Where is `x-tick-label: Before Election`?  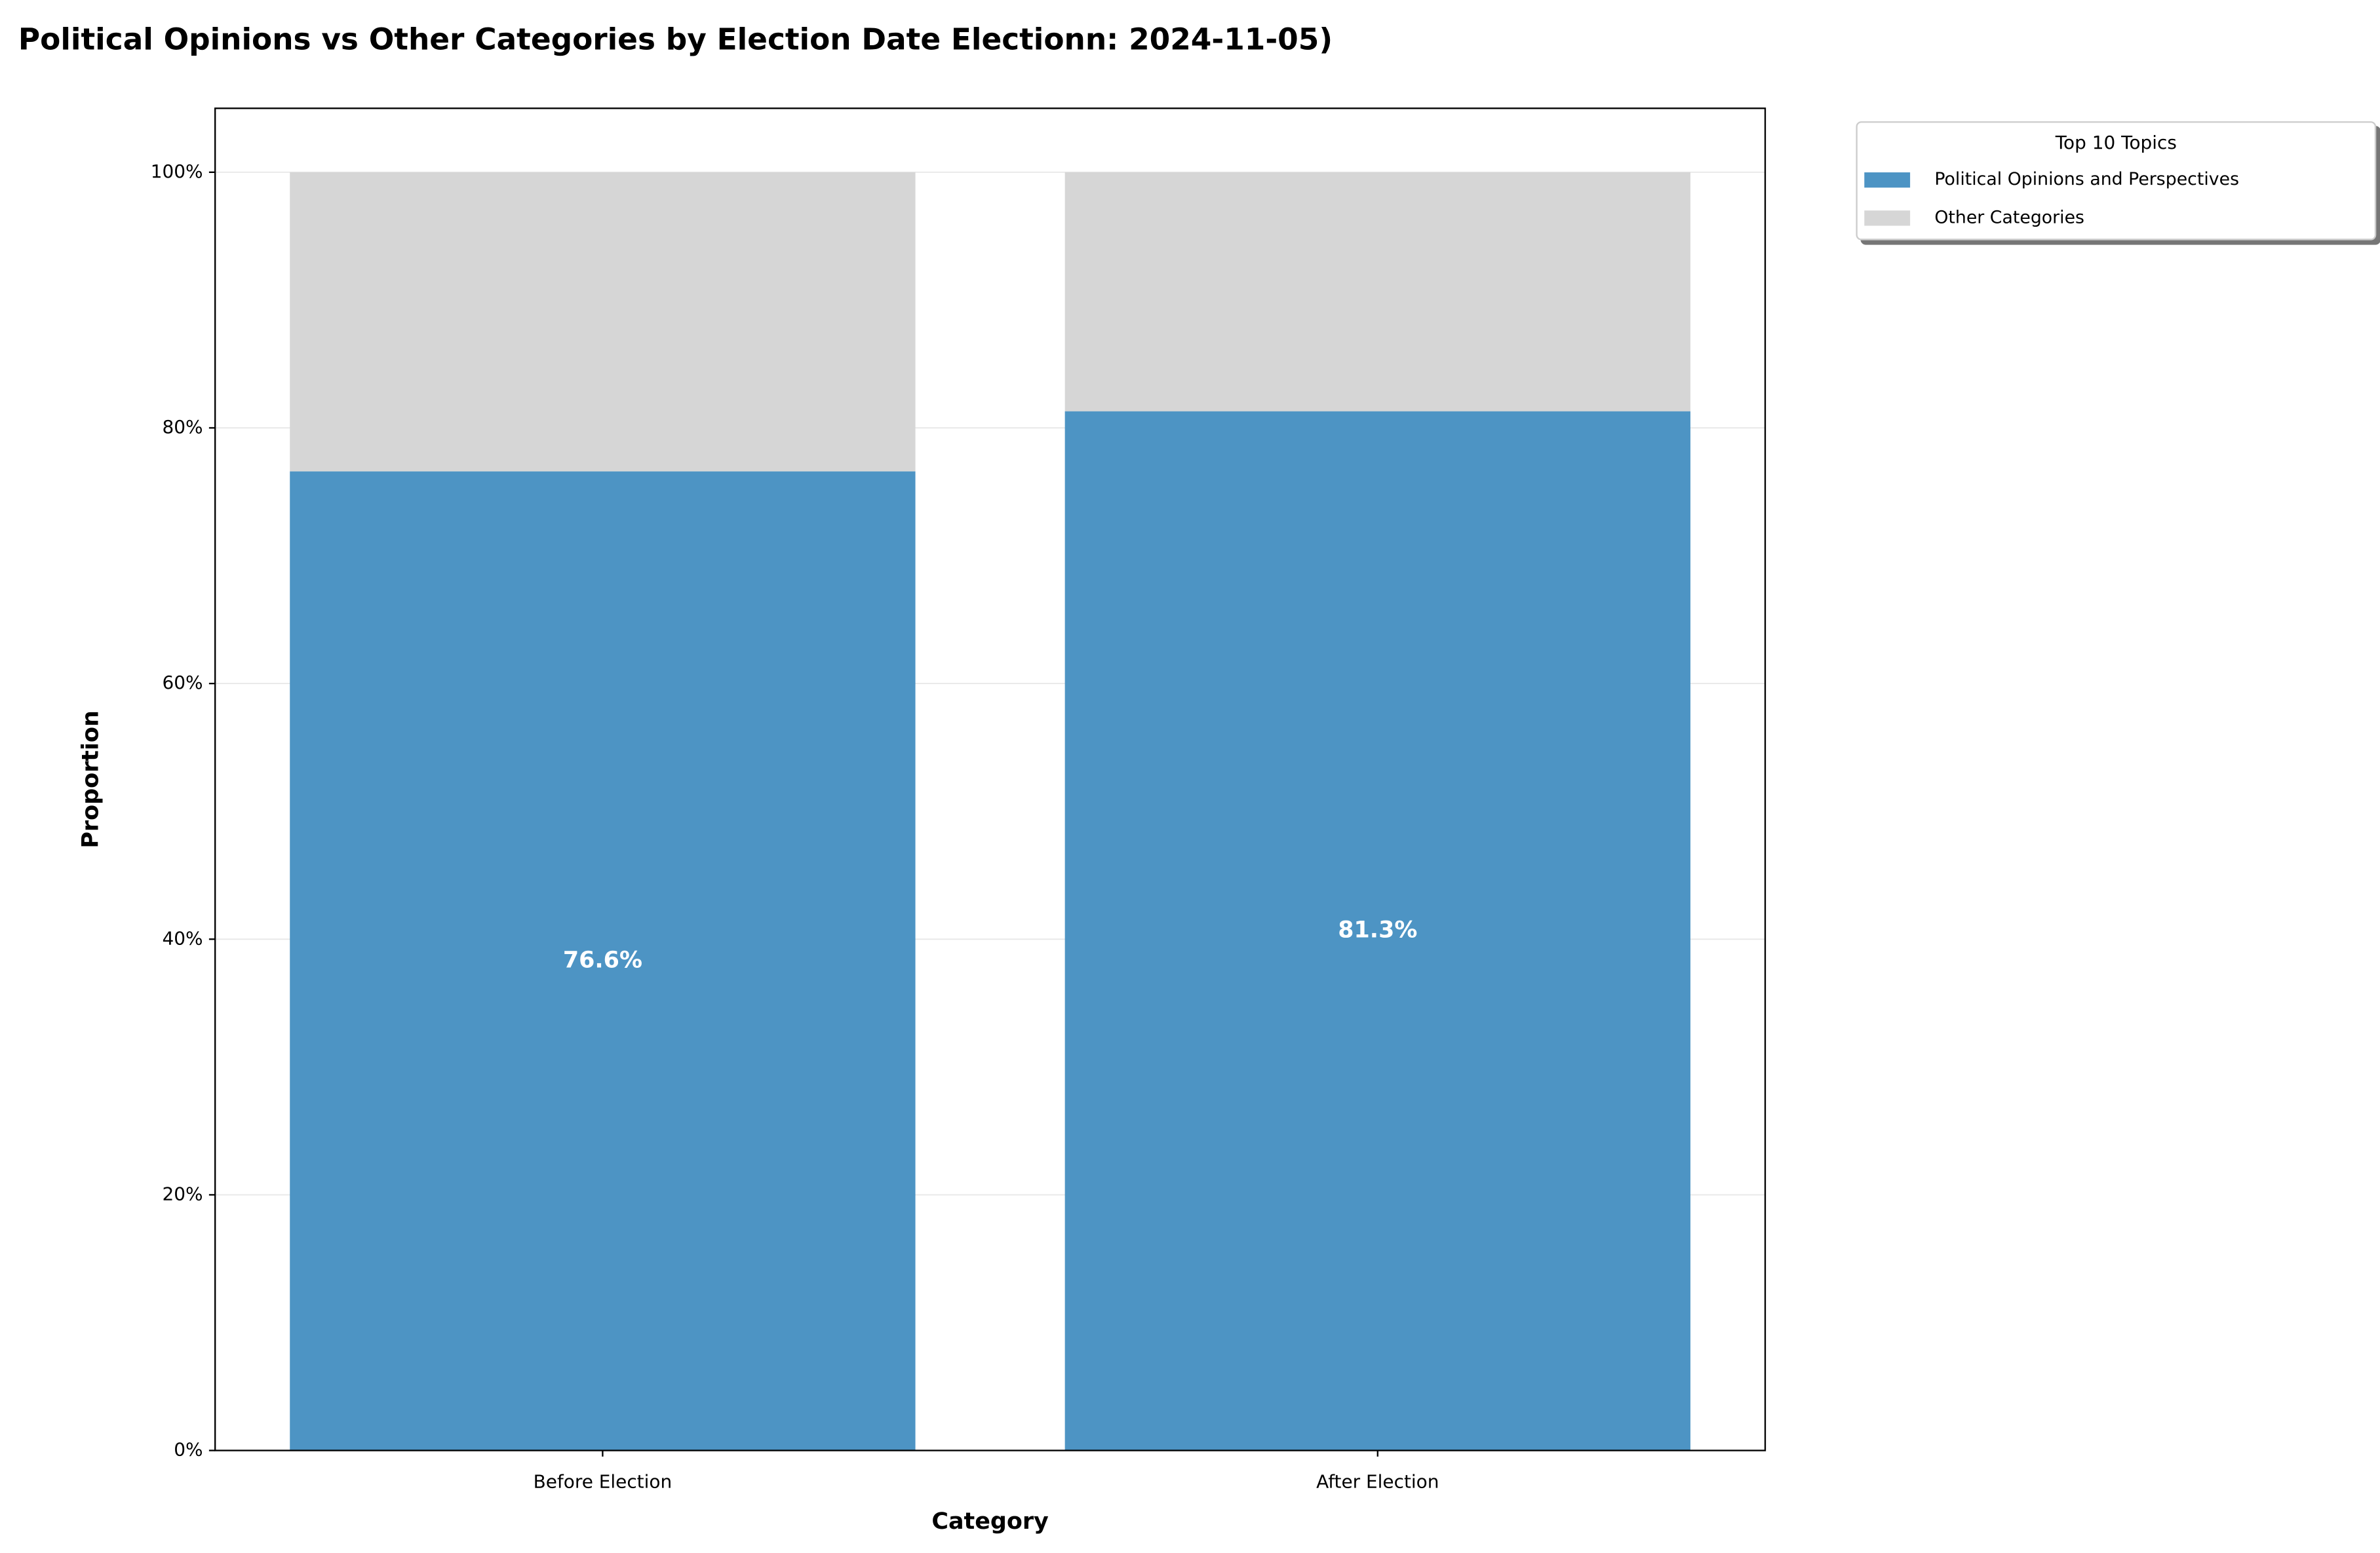
x-tick-label: Before Election is located at coordinates (603, 1481).